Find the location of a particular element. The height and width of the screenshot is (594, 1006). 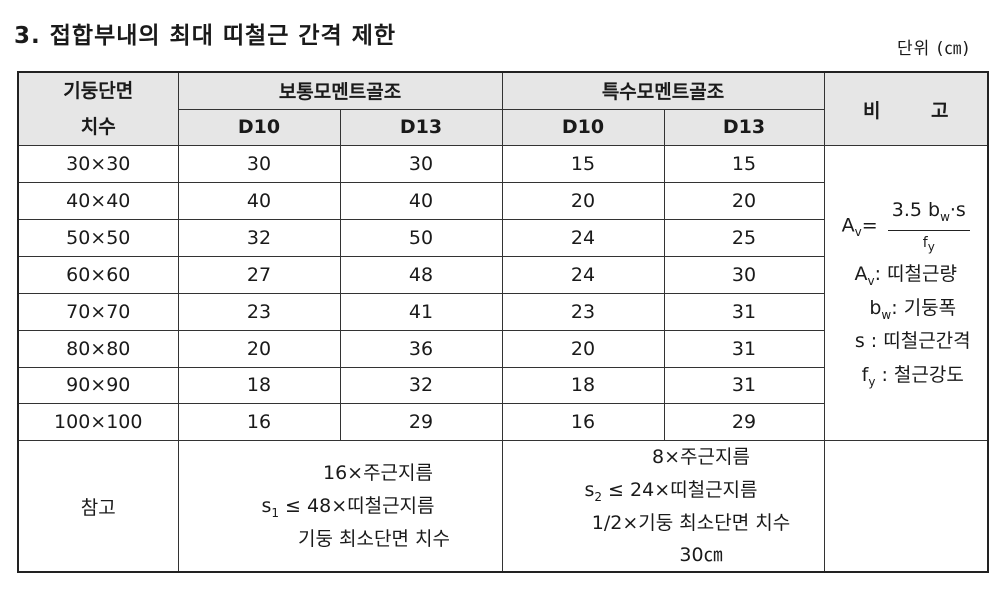

reference-label: 참고 is located at coordinates (98, 506).